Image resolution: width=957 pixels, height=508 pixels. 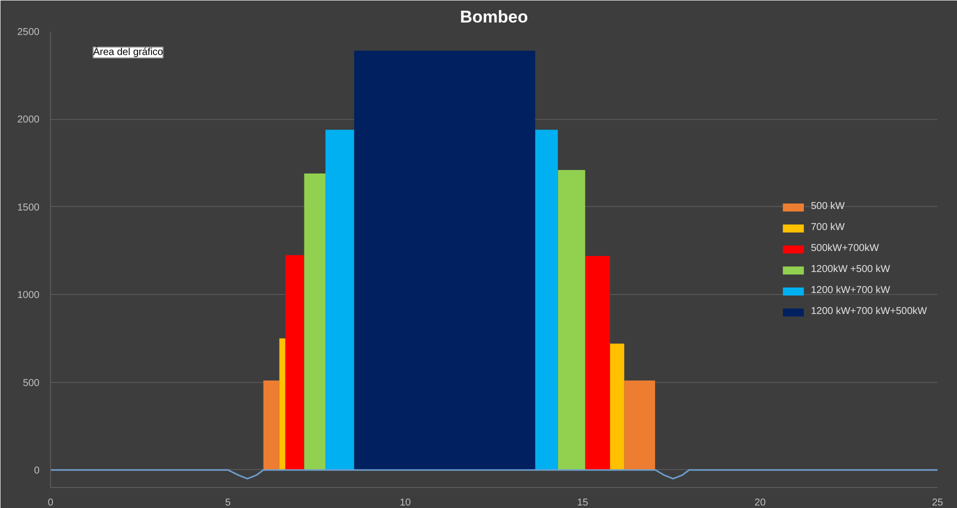 What do you see at coordinates (583, 503) in the screenshot?
I see `x-tick-label: 15` at bounding box center [583, 503].